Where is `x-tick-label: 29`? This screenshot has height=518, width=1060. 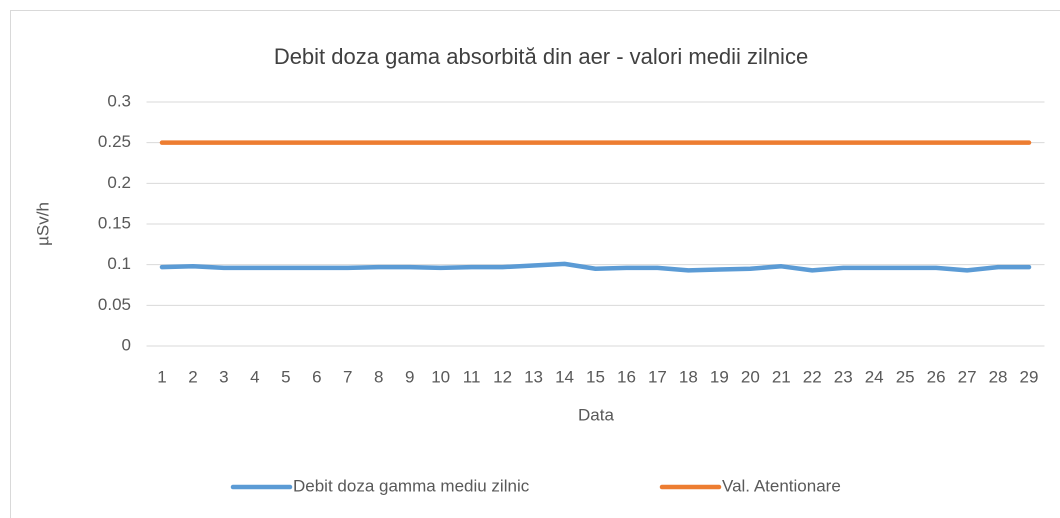 x-tick-label: 29 is located at coordinates (1029, 376).